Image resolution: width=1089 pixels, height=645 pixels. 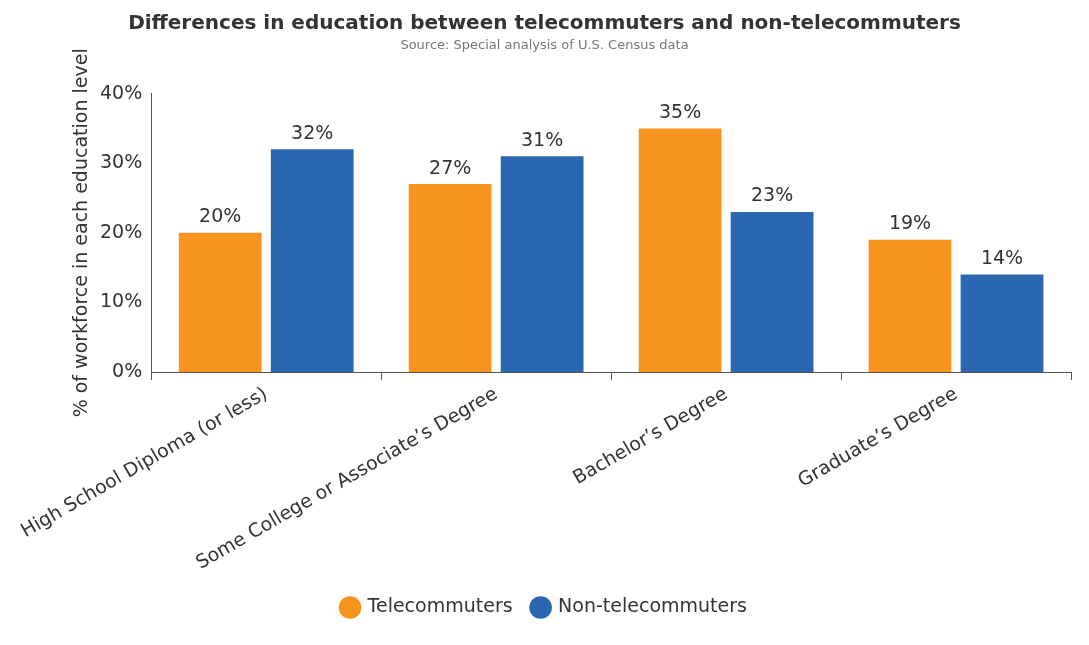 What do you see at coordinates (312, 131) in the screenshot?
I see `data-label: 32%` at bounding box center [312, 131].